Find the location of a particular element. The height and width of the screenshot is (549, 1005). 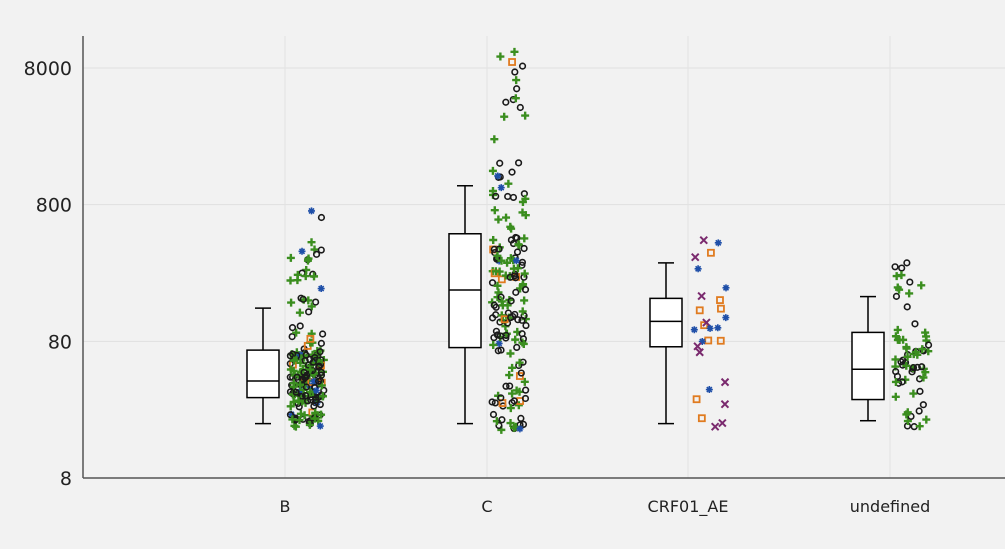

box-undefined is located at coordinates (868, 358).